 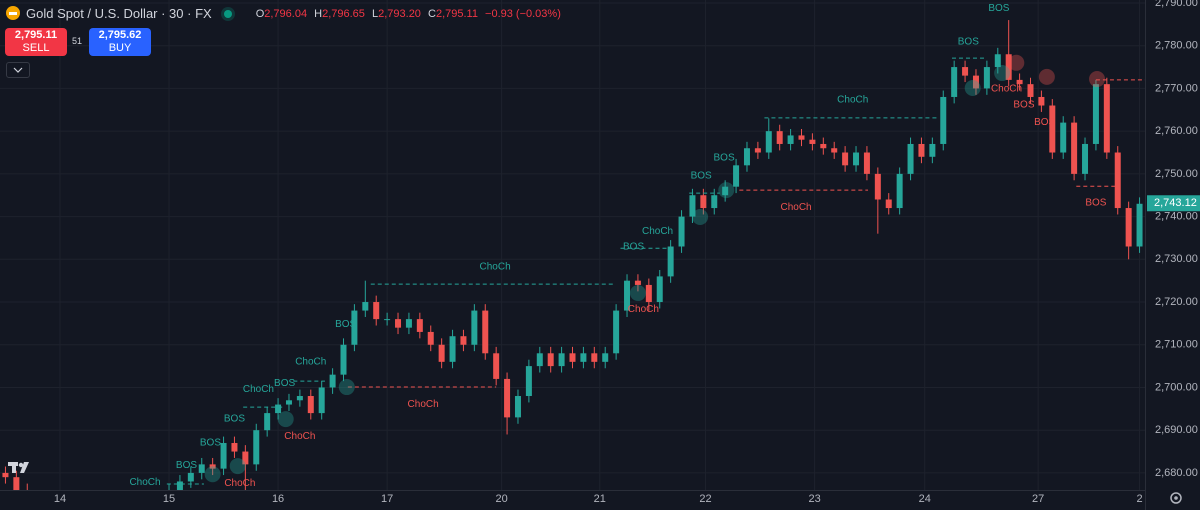 I want to click on sell-price: 2,795.11, so click(x=36, y=35).